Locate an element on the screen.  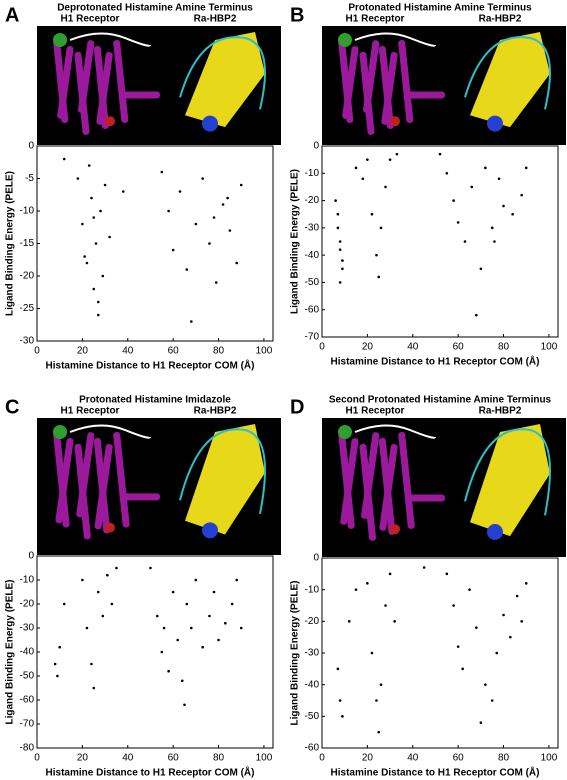
panel-title: Protonated Histamine Imidazole is located at coordinates (155, 400).